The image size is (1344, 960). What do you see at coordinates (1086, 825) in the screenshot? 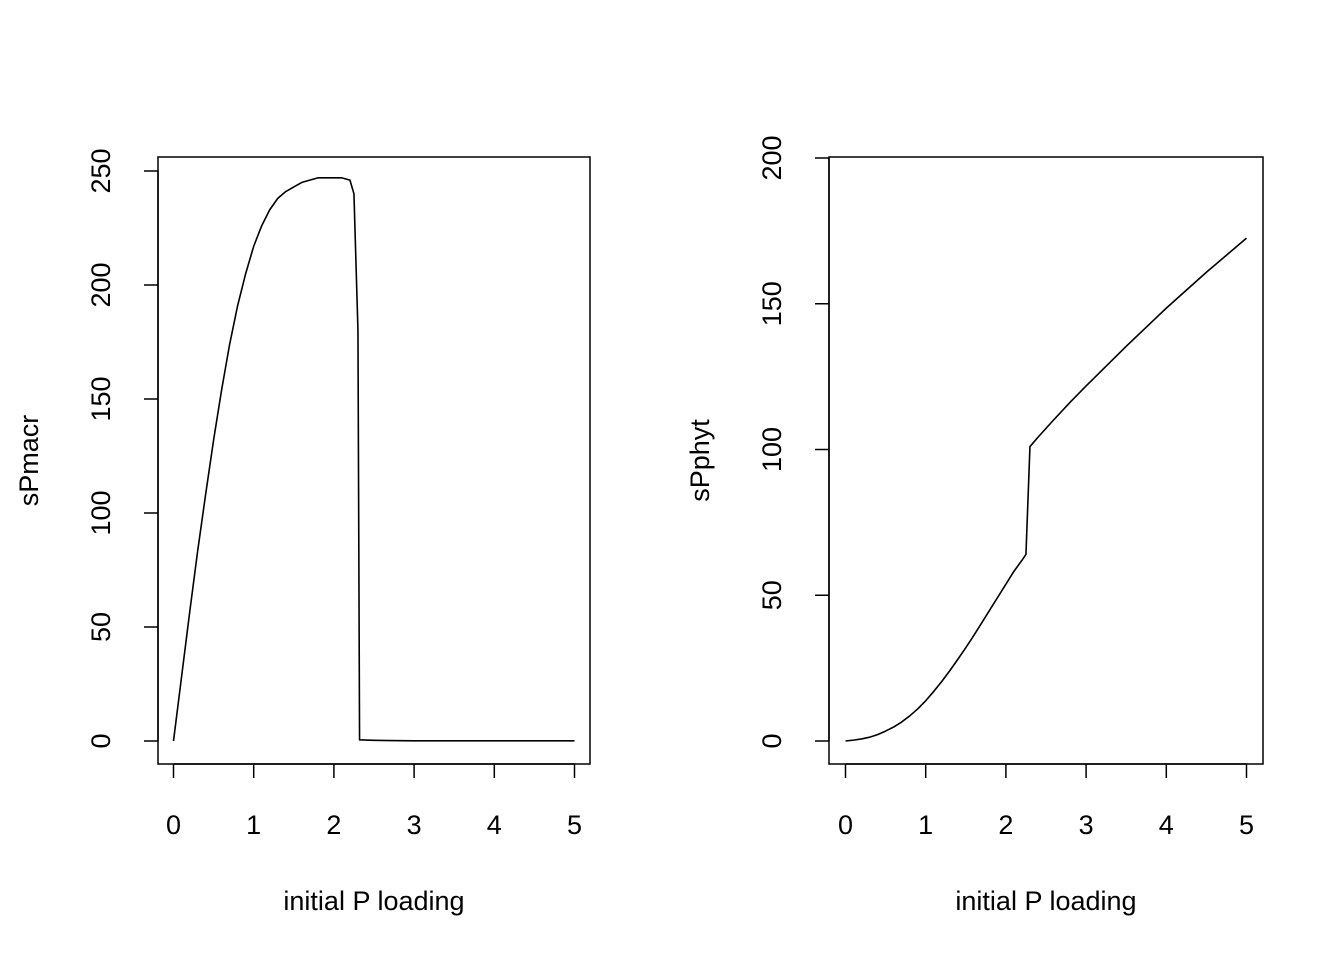
I see `right-x-tick-label: 3` at bounding box center [1086, 825].